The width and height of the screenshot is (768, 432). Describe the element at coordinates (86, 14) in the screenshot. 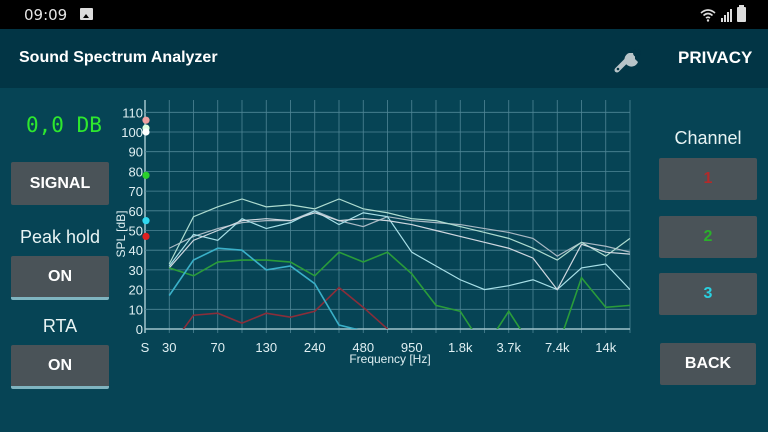

I see `image-icon` at that location.